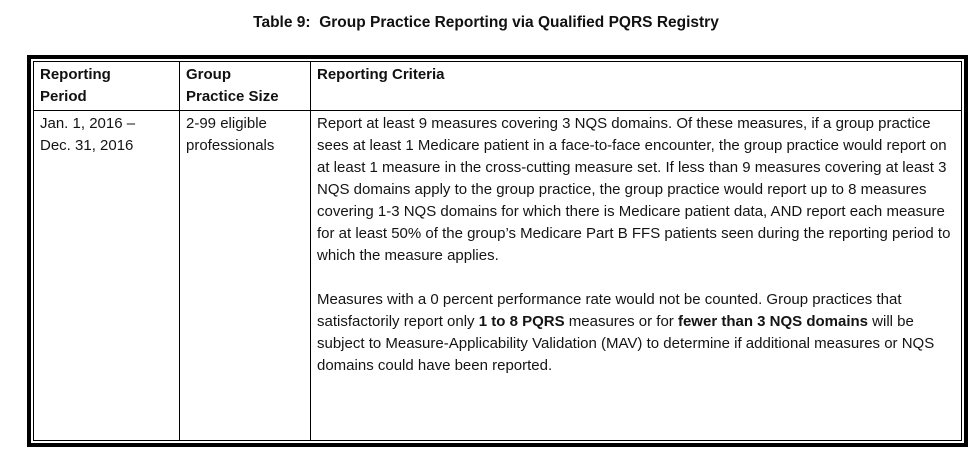 The width and height of the screenshot is (972, 452). What do you see at coordinates (88, 123) in the screenshot?
I see `period-line: Jan. 1, 2016 –` at bounding box center [88, 123].